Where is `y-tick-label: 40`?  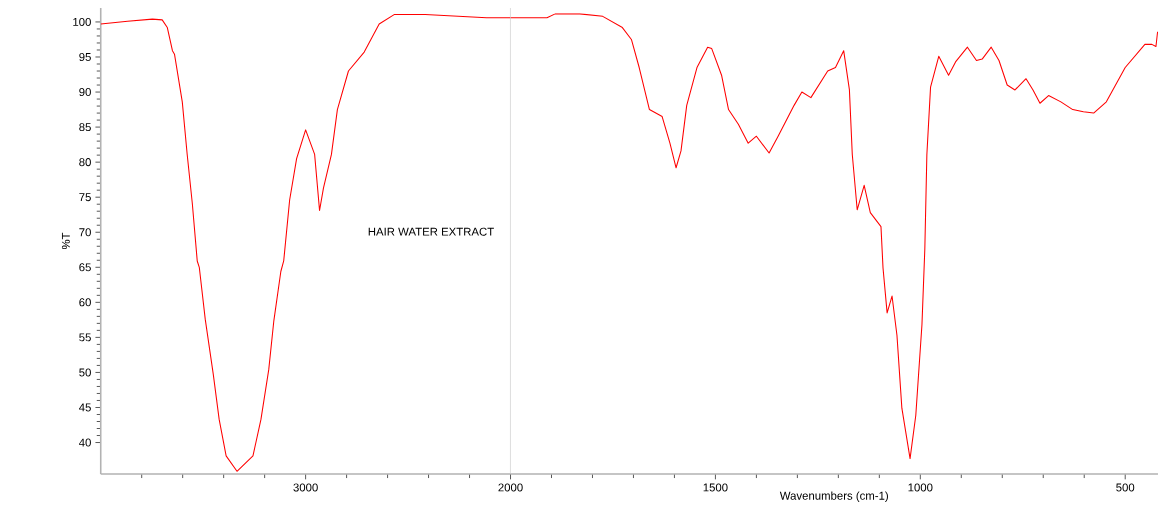 y-tick-label: 40 is located at coordinates (85, 442).